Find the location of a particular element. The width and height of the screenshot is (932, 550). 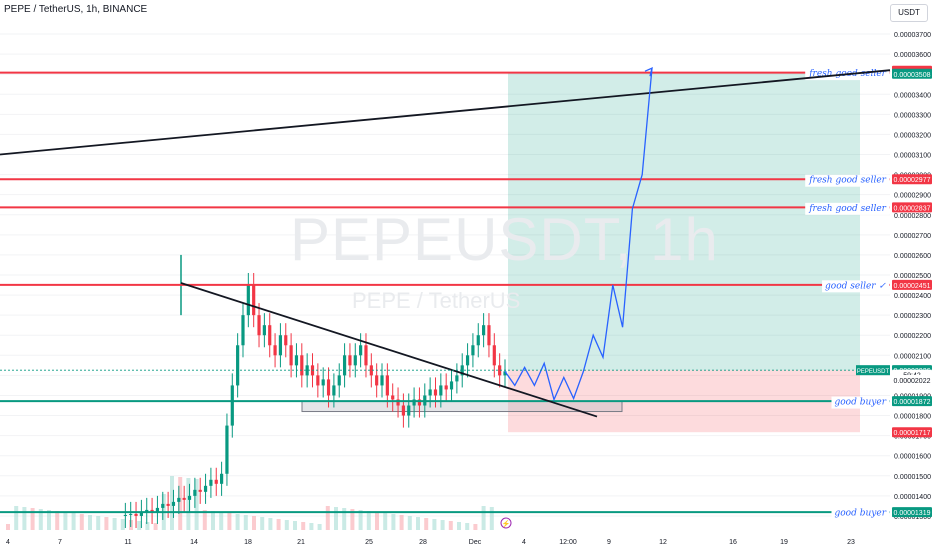

price-tick-label: 0.00001800 is located at coordinates (912, 417).